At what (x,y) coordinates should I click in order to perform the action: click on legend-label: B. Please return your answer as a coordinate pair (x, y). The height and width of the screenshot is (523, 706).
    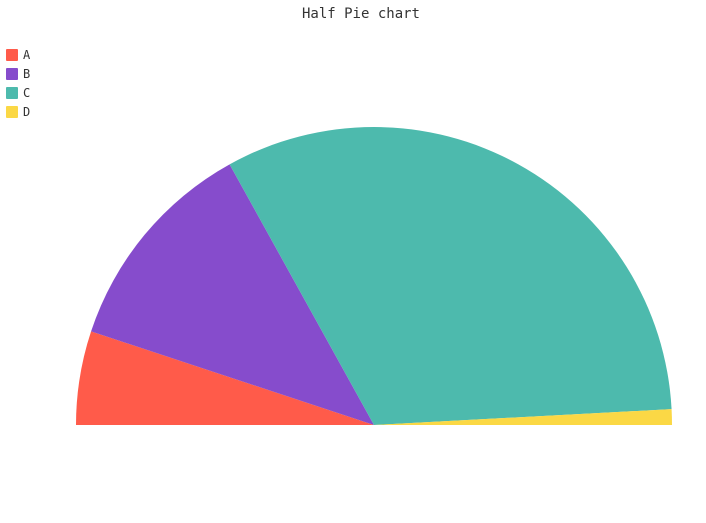
    Looking at the image, I should click on (27, 73).